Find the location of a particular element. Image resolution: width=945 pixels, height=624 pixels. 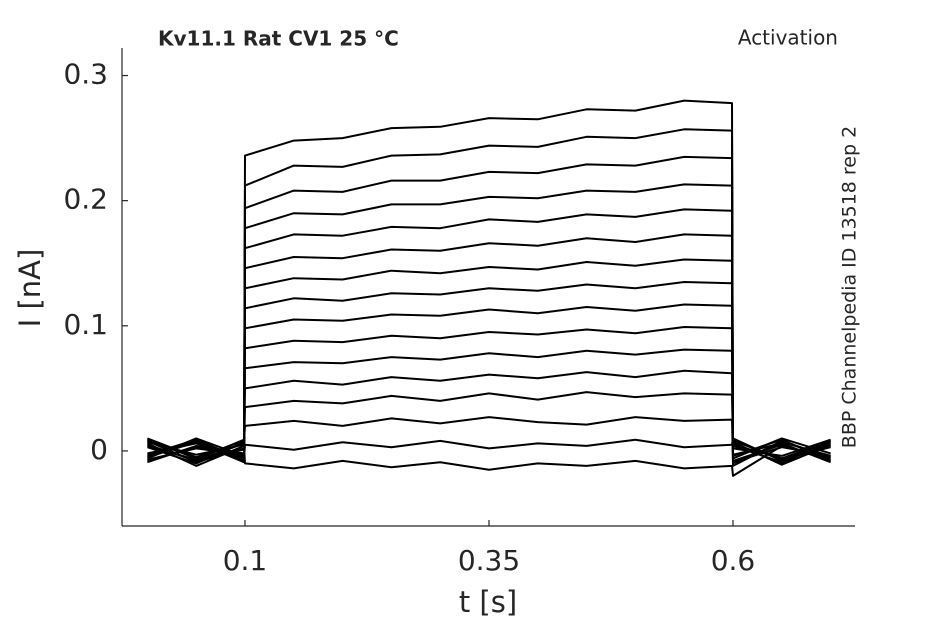

x-tick-label: 0.6 is located at coordinates (733, 560).